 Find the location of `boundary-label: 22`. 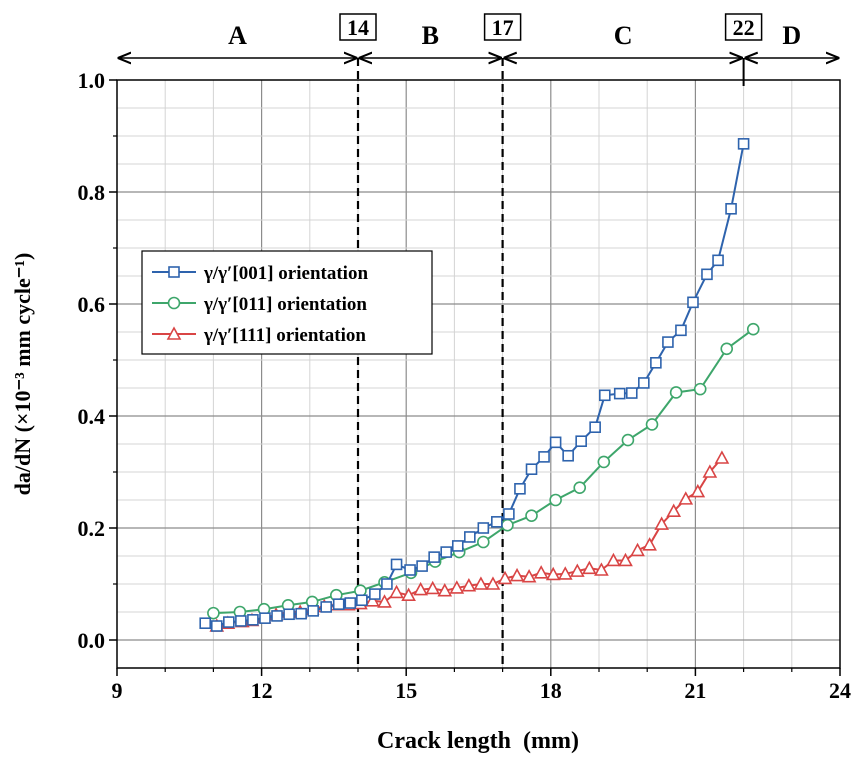

boundary-label: 22 is located at coordinates (744, 27).